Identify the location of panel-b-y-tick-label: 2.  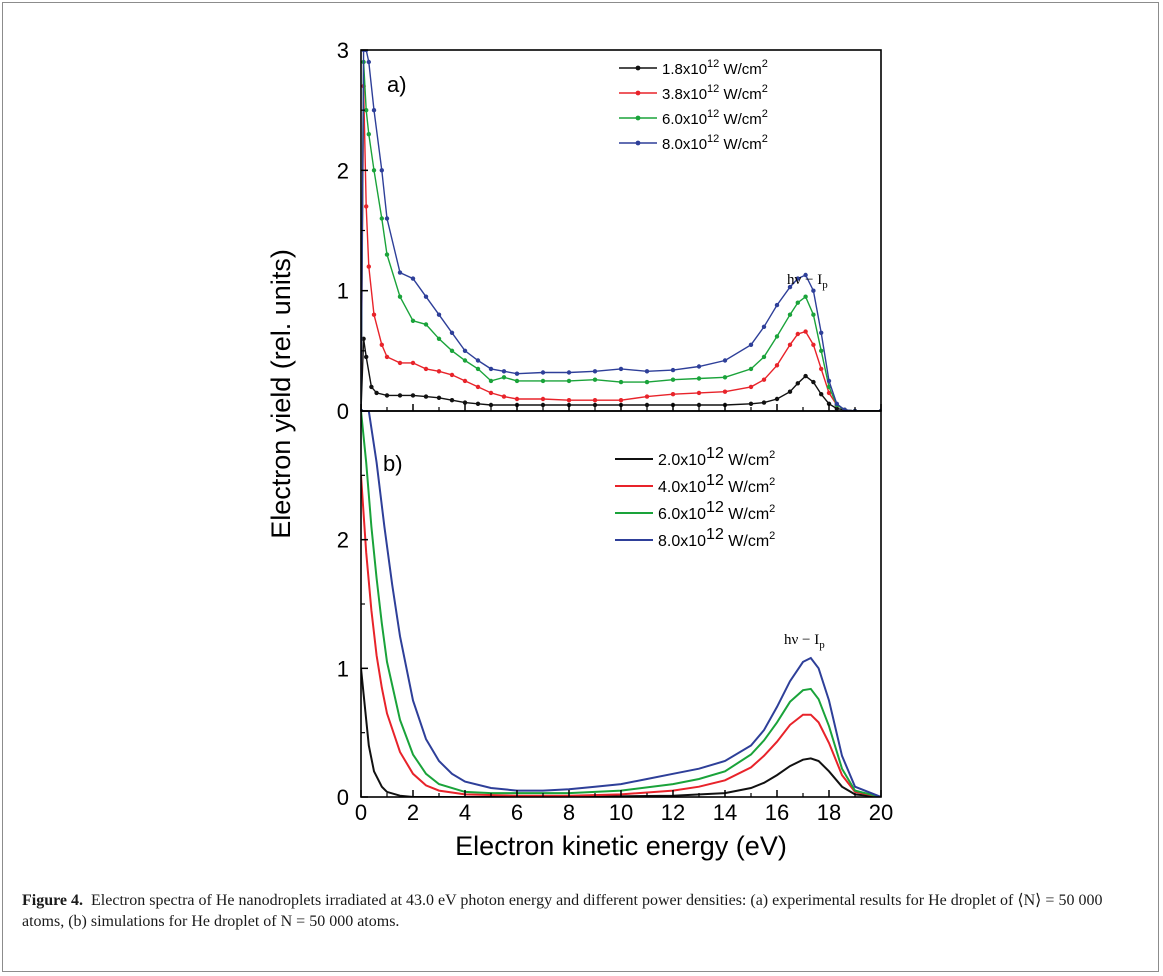
(343, 540).